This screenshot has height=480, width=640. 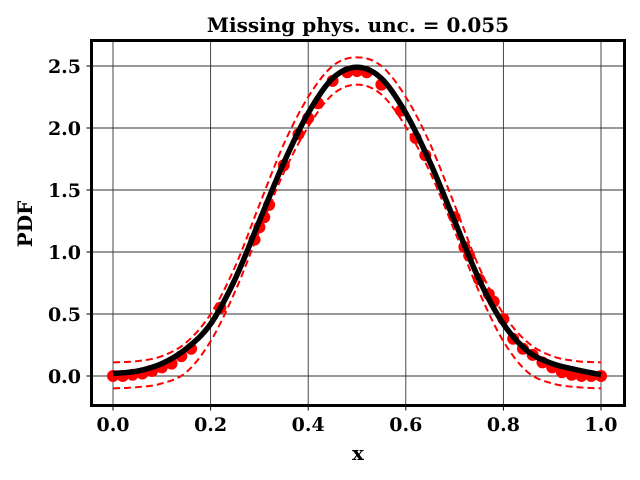 What do you see at coordinates (64, 315) in the screenshot?
I see `y-tick-label: 0.5` at bounding box center [64, 315].